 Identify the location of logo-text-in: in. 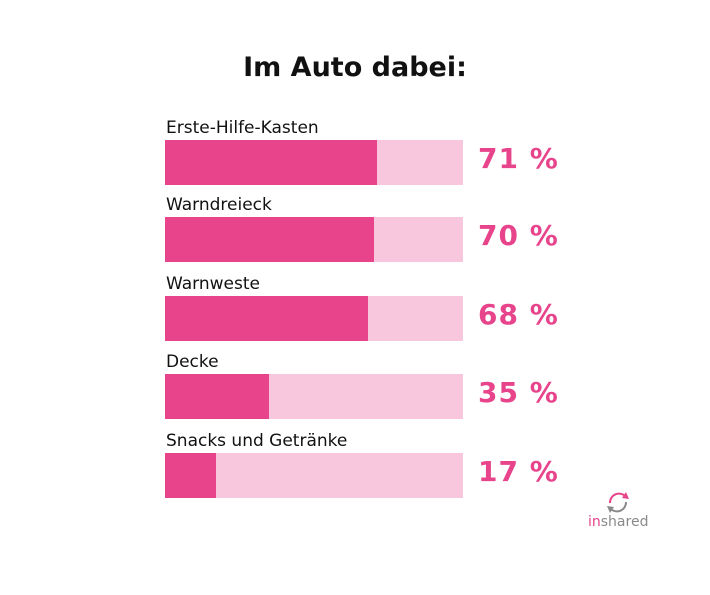
(594, 522).